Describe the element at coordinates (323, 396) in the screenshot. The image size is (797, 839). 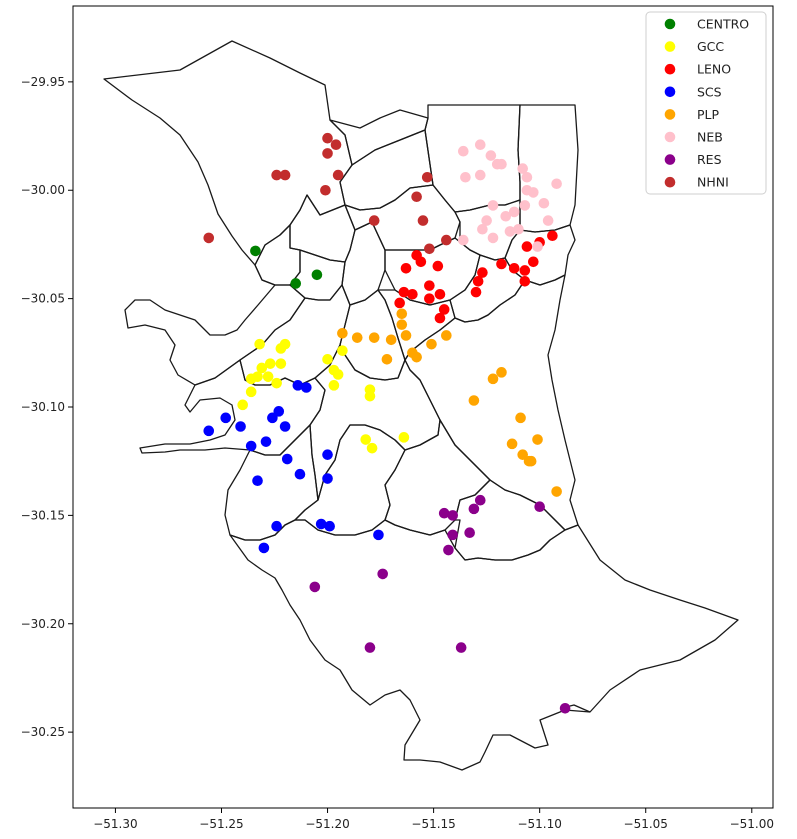
I see `series-gcc` at that location.